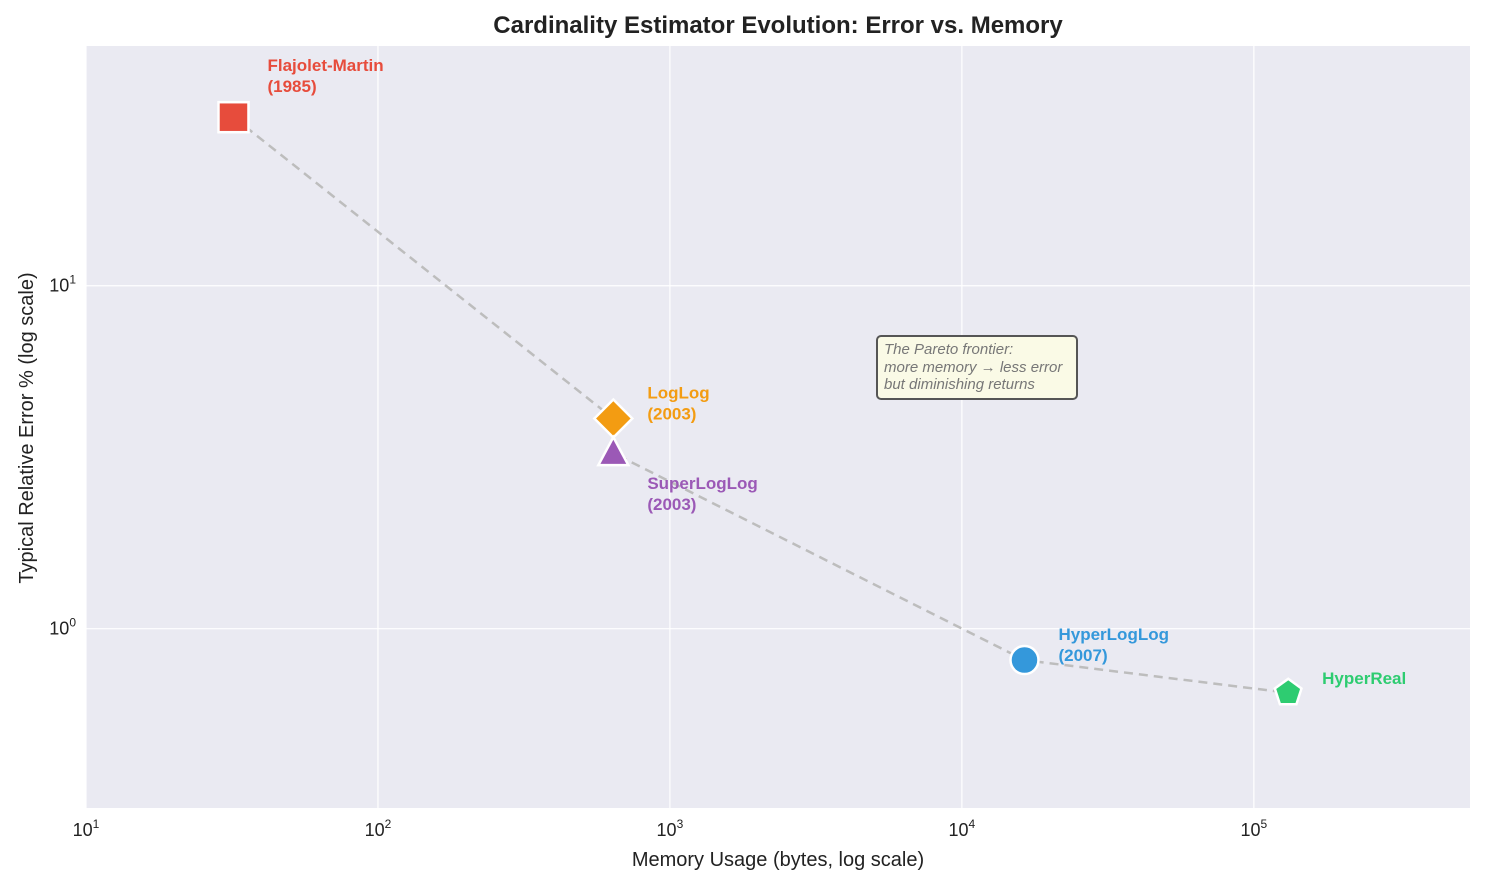 The width and height of the screenshot is (1486, 886). I want to click on annotation-line: The Pareto frontier:, so click(949, 349).